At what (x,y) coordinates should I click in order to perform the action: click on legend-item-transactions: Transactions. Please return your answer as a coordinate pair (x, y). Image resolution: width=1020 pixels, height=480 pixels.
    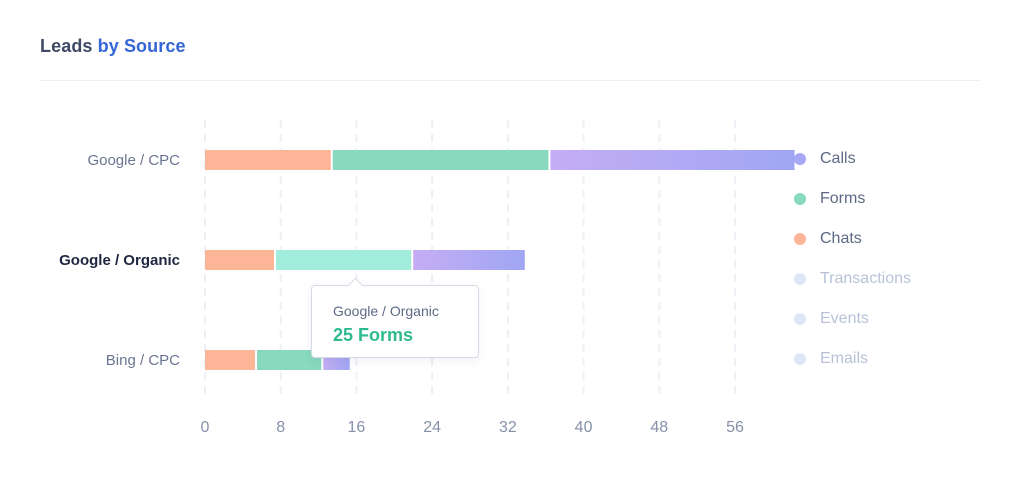
    Looking at the image, I should click on (892, 279).